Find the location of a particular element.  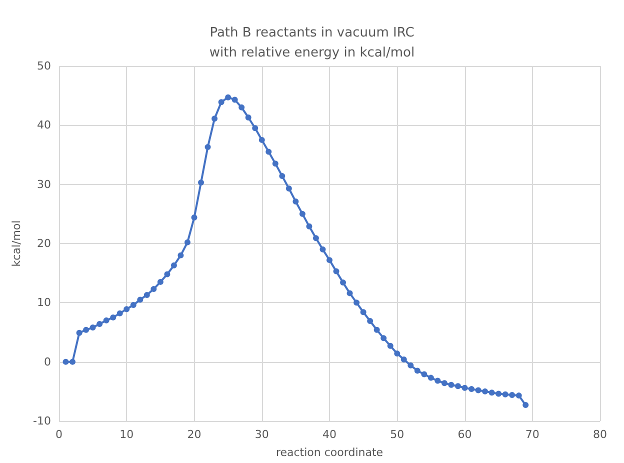

x-tick-label: 80 is located at coordinates (600, 434).